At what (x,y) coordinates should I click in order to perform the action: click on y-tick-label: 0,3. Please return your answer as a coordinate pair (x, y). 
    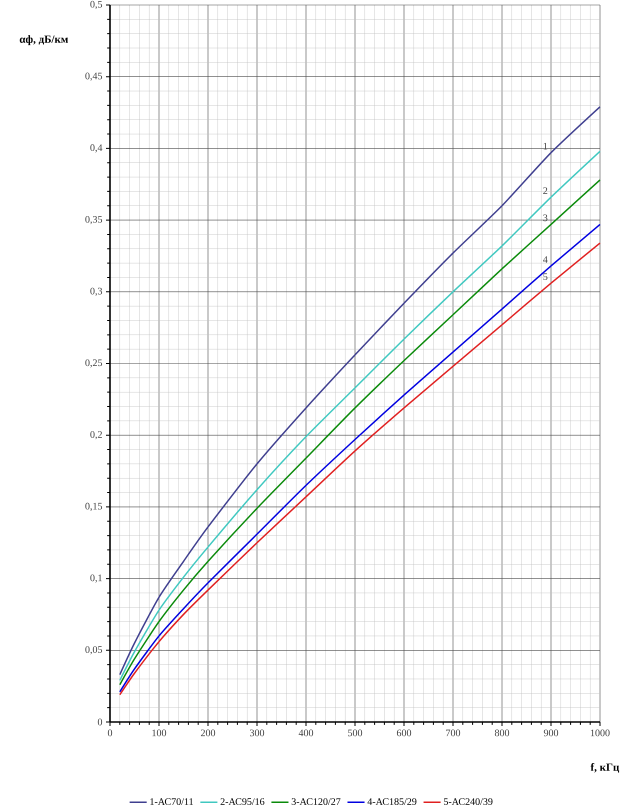
    Looking at the image, I should click on (96, 292).